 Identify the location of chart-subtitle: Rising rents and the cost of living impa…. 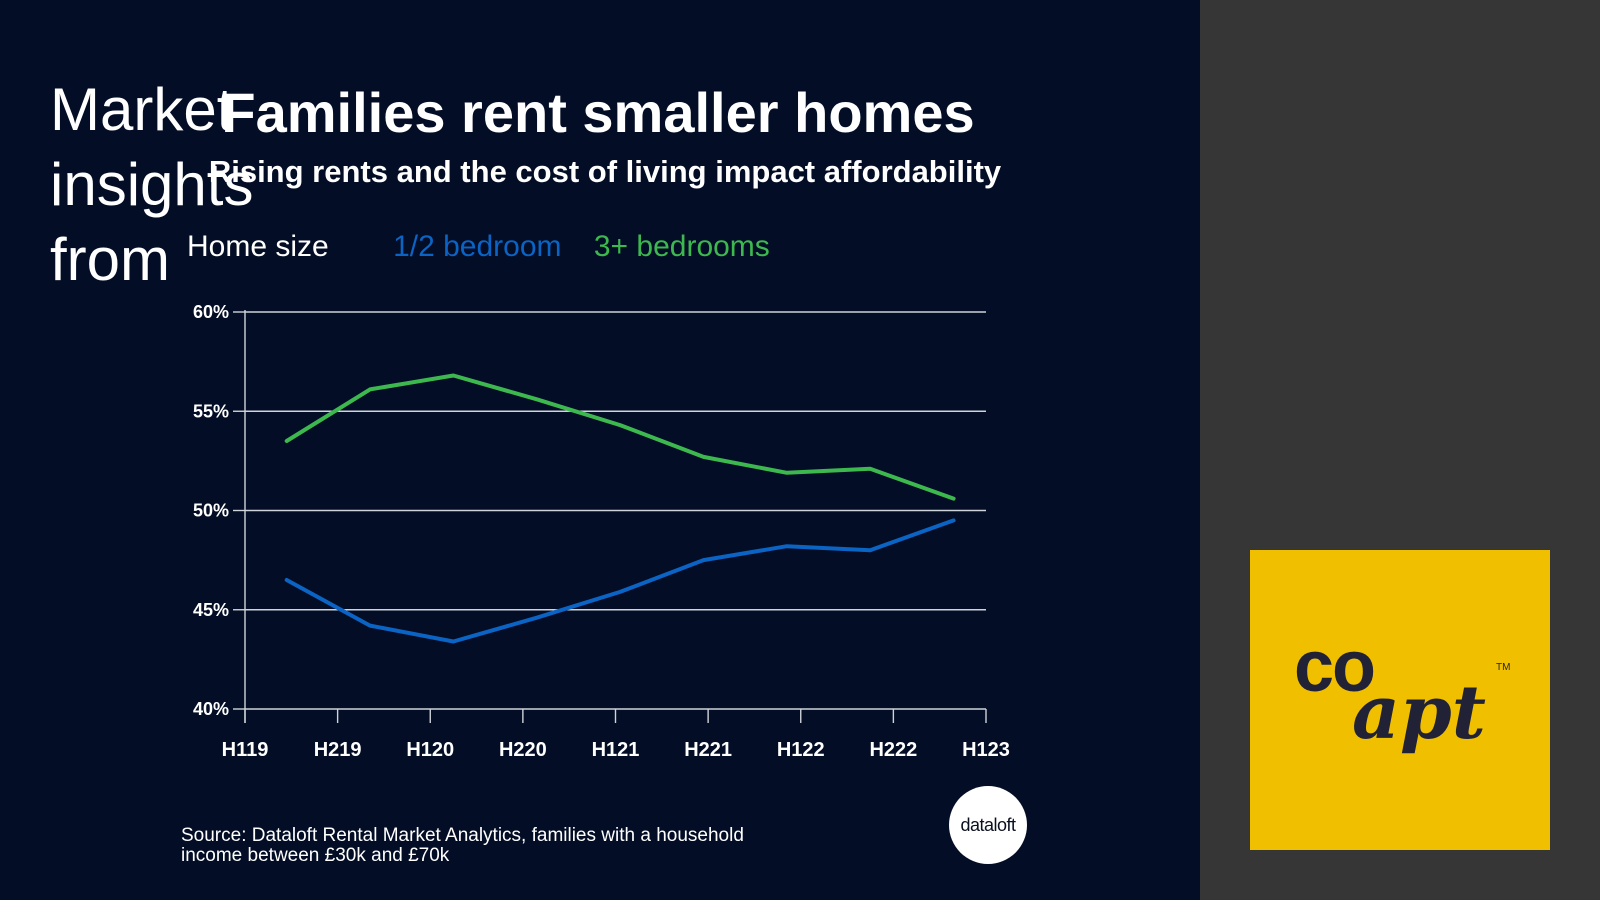
(605, 171).